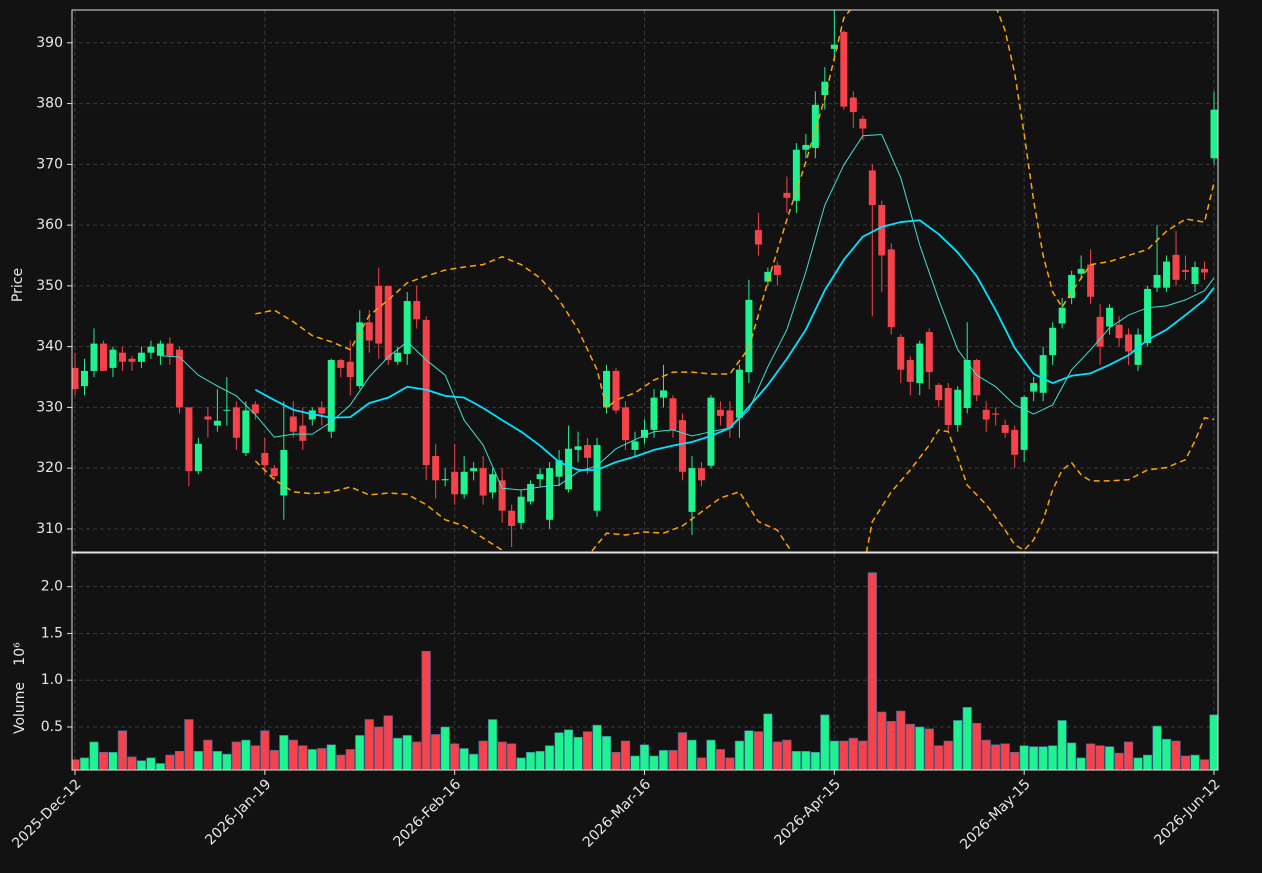 The height and width of the screenshot is (873, 1262). What do you see at coordinates (20, 708) in the screenshot?
I see `volume-axis-label: Volume` at bounding box center [20, 708].